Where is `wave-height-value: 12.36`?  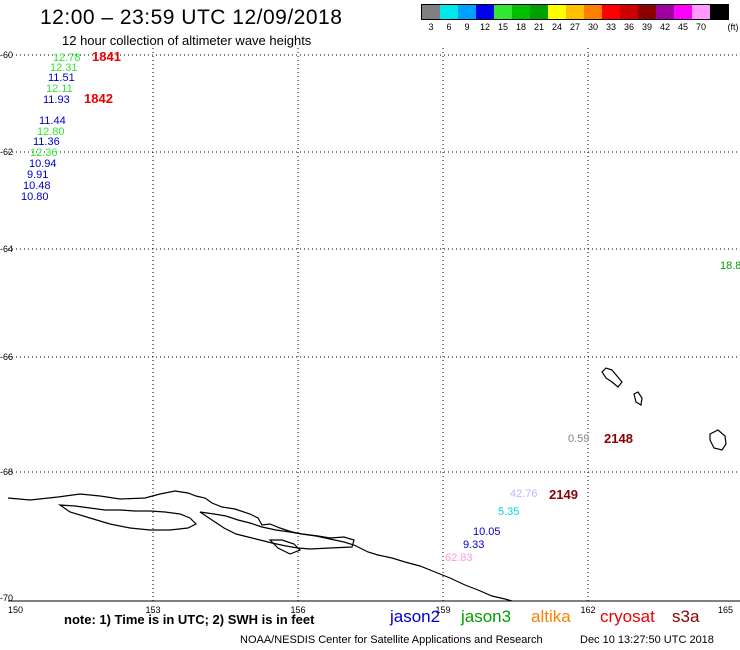
wave-height-value: 12.36 is located at coordinates (44, 153).